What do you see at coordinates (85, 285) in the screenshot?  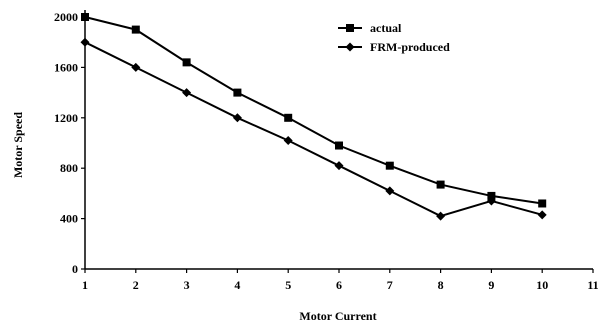 I see `x-tick-label: 1` at bounding box center [85, 285].